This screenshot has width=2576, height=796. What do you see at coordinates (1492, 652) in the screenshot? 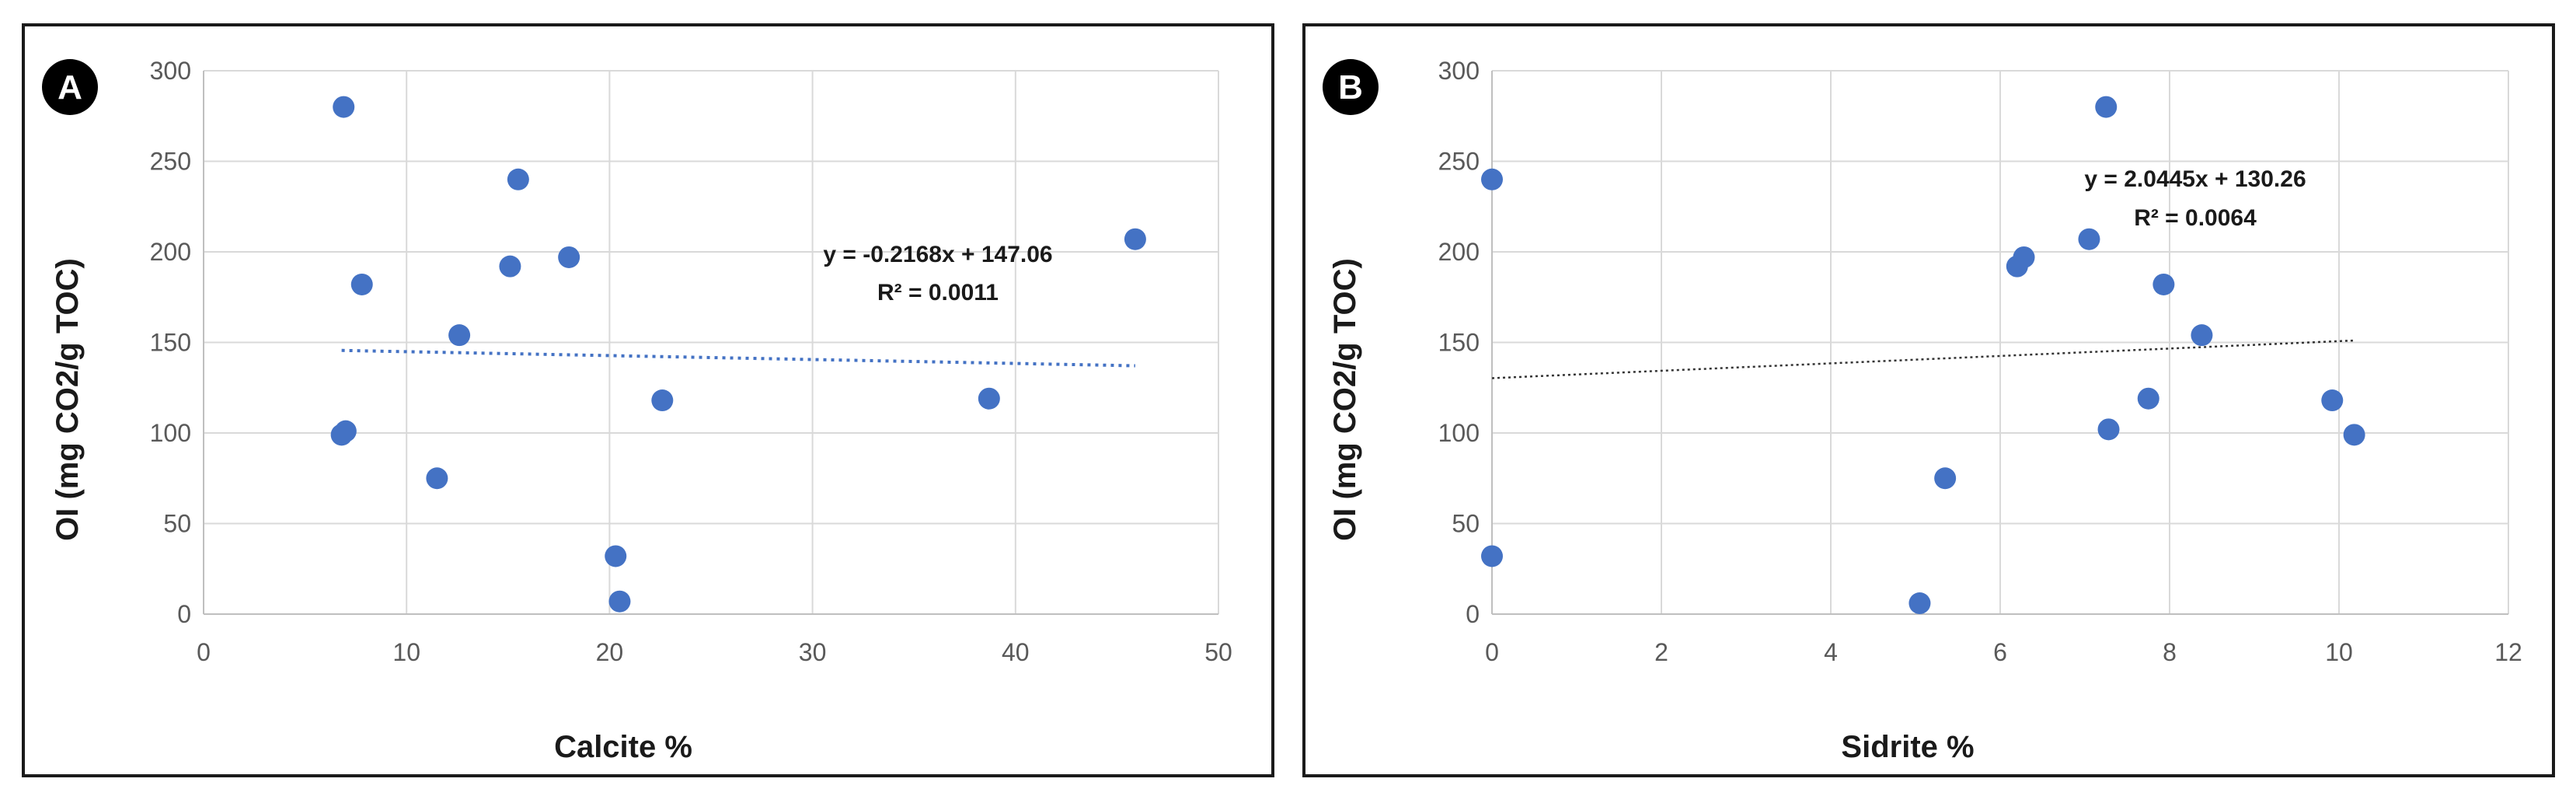
I see `x-tick-label-b: 0` at bounding box center [1492, 652].